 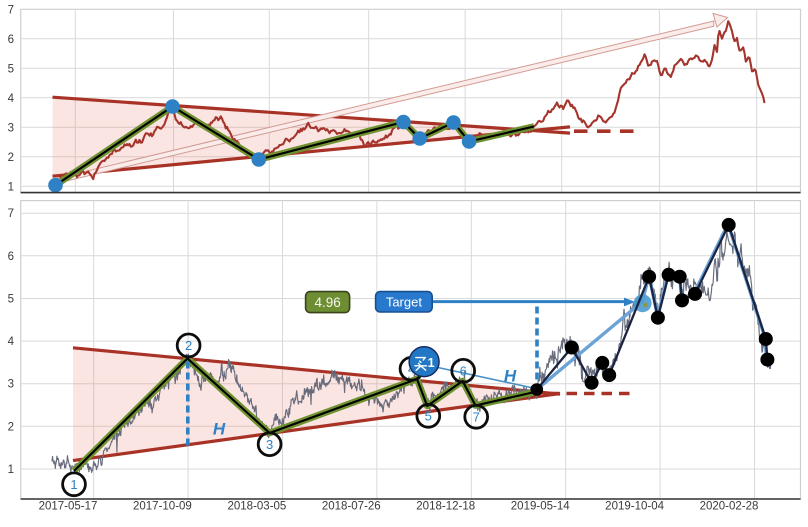 I want to click on svg-text: 2019-10-04, so click(x=634, y=507).